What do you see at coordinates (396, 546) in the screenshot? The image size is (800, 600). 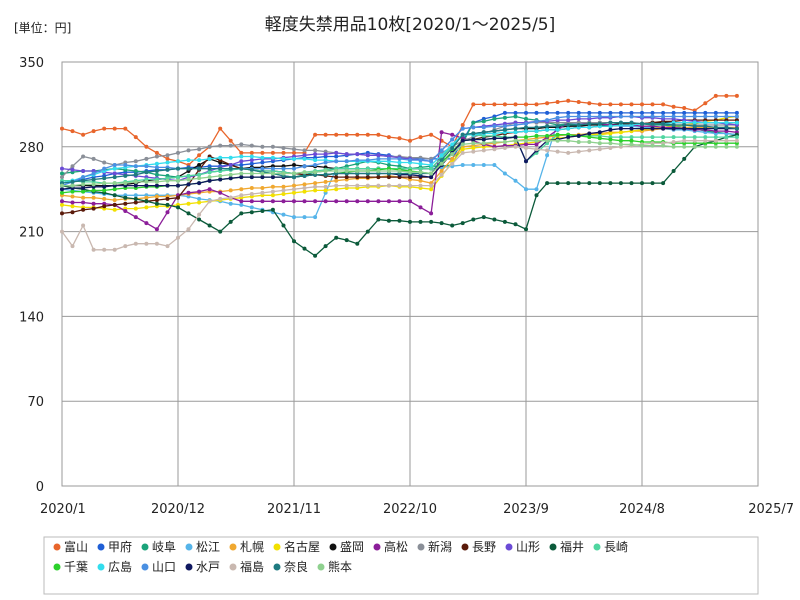 I see `legend-entry-label: 高松` at bounding box center [396, 546].